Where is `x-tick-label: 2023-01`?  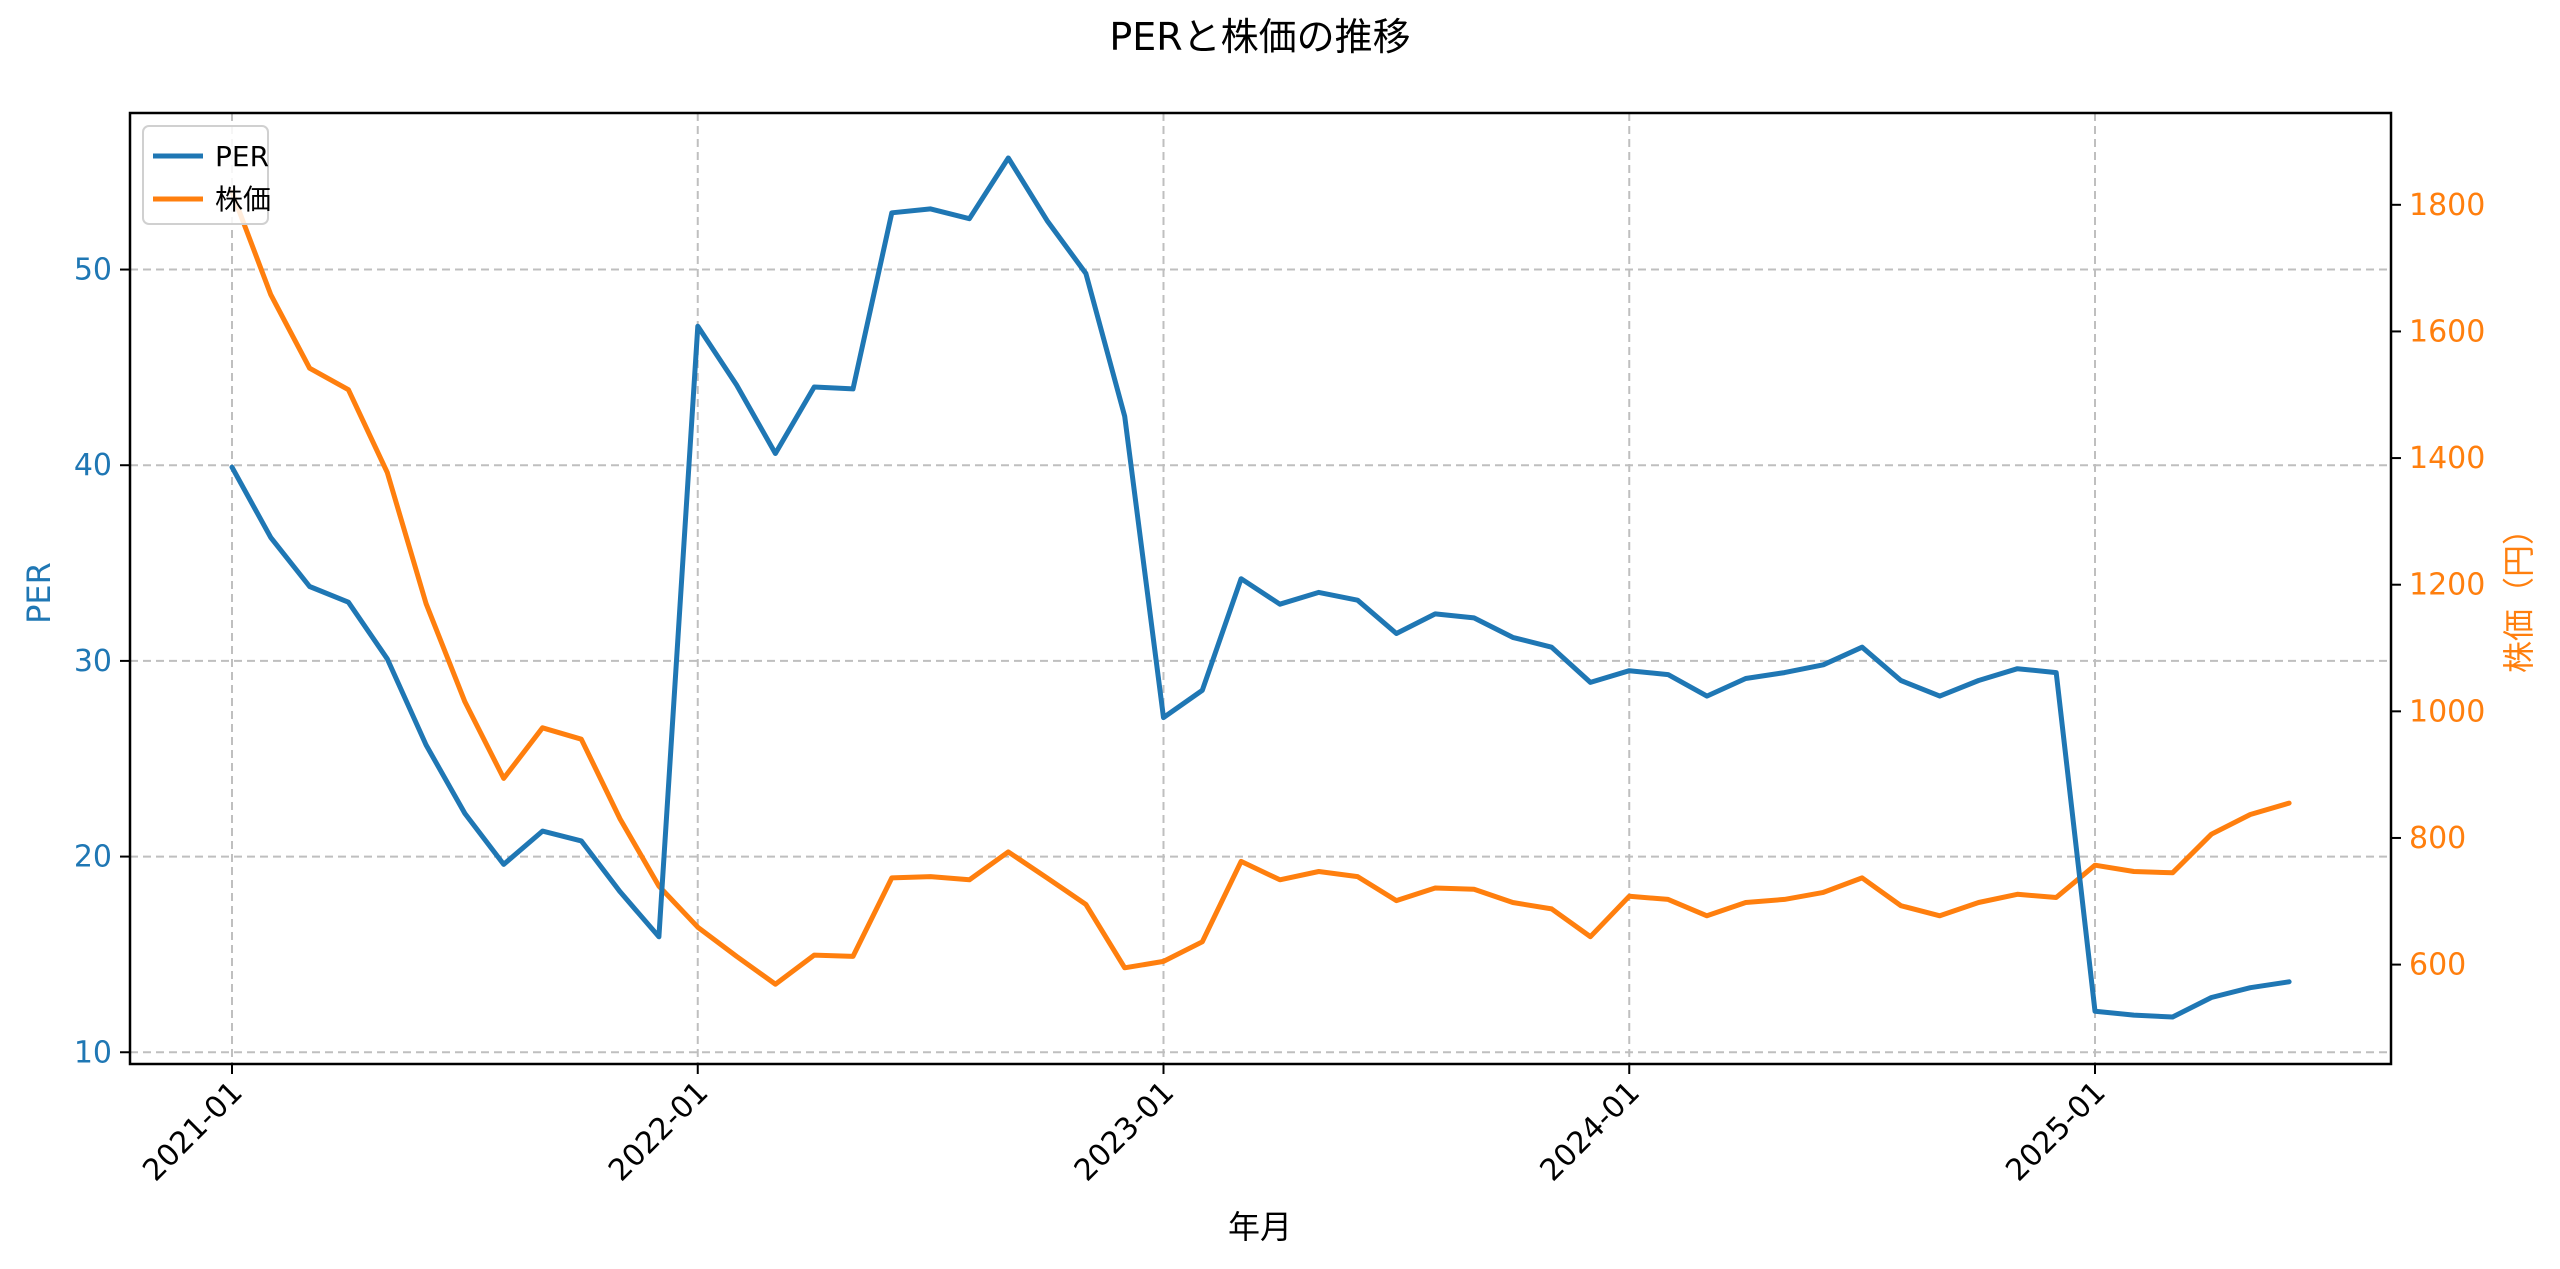 x-tick-label: 2023-01 is located at coordinates (1124, 1131).